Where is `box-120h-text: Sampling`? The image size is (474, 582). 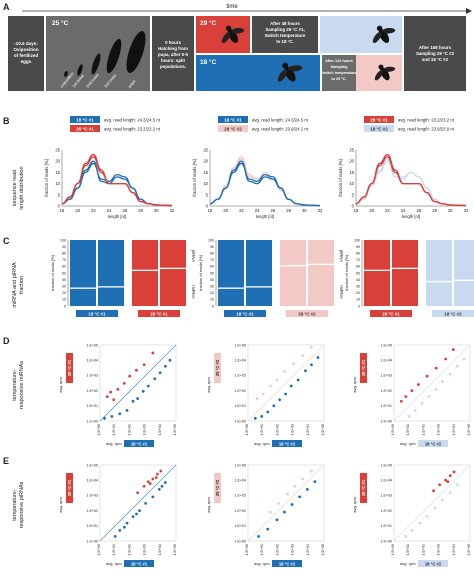 box-120h-text: Sampling is located at coordinates (339, 67).